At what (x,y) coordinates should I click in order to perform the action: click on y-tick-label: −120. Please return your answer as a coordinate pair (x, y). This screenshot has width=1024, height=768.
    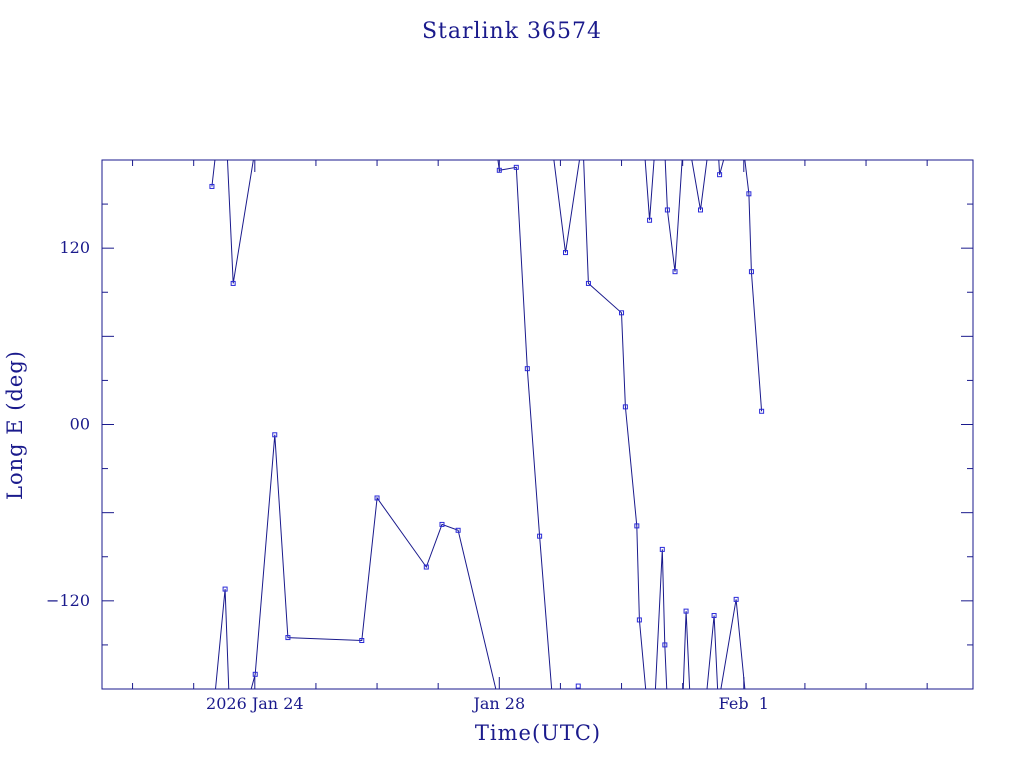
    Looking at the image, I should click on (68, 600).